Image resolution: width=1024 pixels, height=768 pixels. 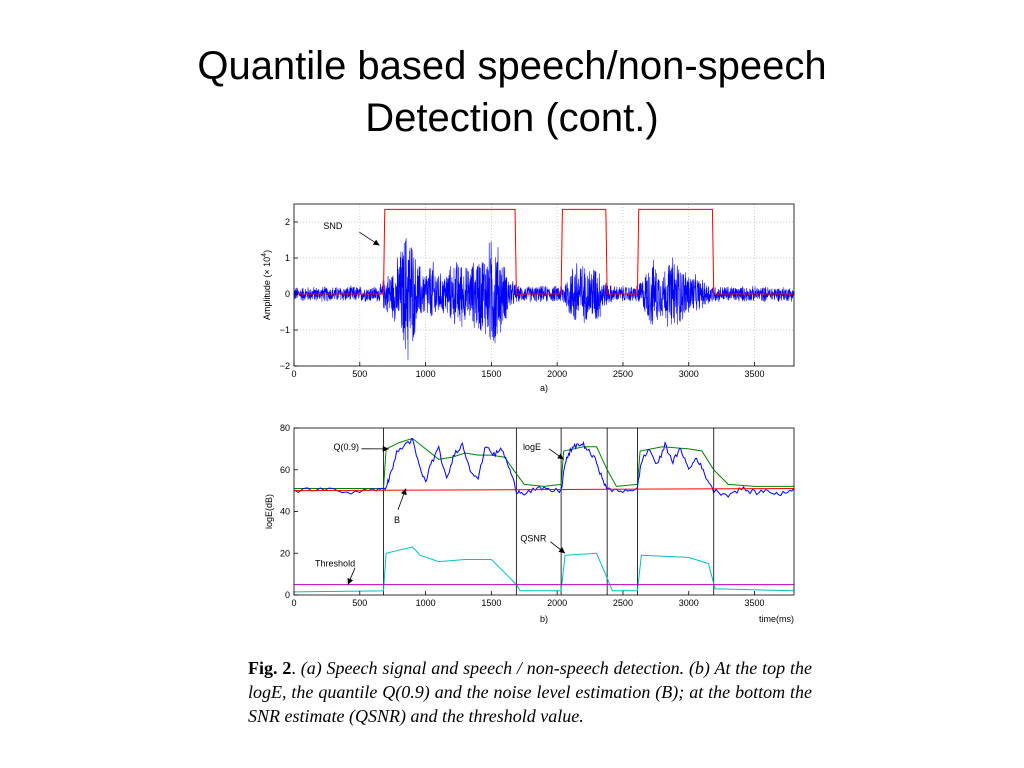 What do you see at coordinates (544, 569) in the screenshot?
I see `series-line-qsnr` at bounding box center [544, 569].